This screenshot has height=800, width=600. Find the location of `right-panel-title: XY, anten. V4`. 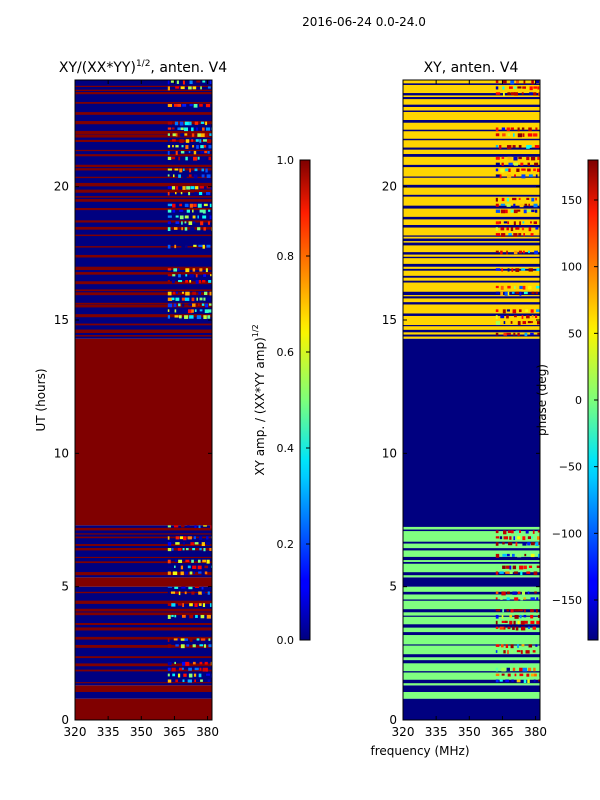

right-panel-title: XY, anten. V4 is located at coordinates (471, 68).